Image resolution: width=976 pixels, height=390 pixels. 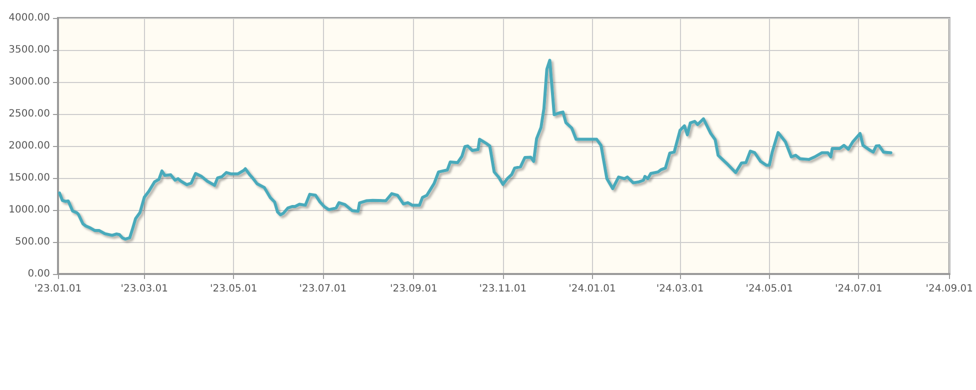 I want to click on y-tick-label: 3500.00, so click(x=29, y=50).